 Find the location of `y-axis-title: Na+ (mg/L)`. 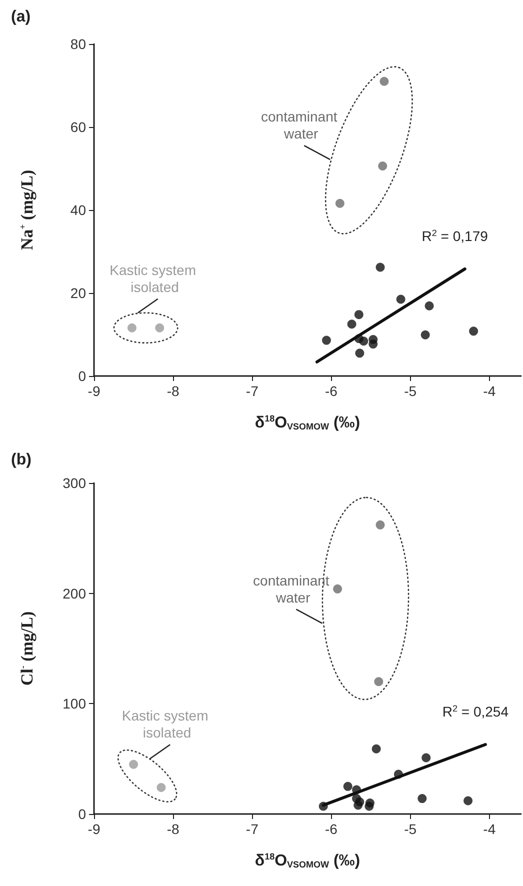

y-axis-title: Na+ (mg/L) is located at coordinates (27, 210).